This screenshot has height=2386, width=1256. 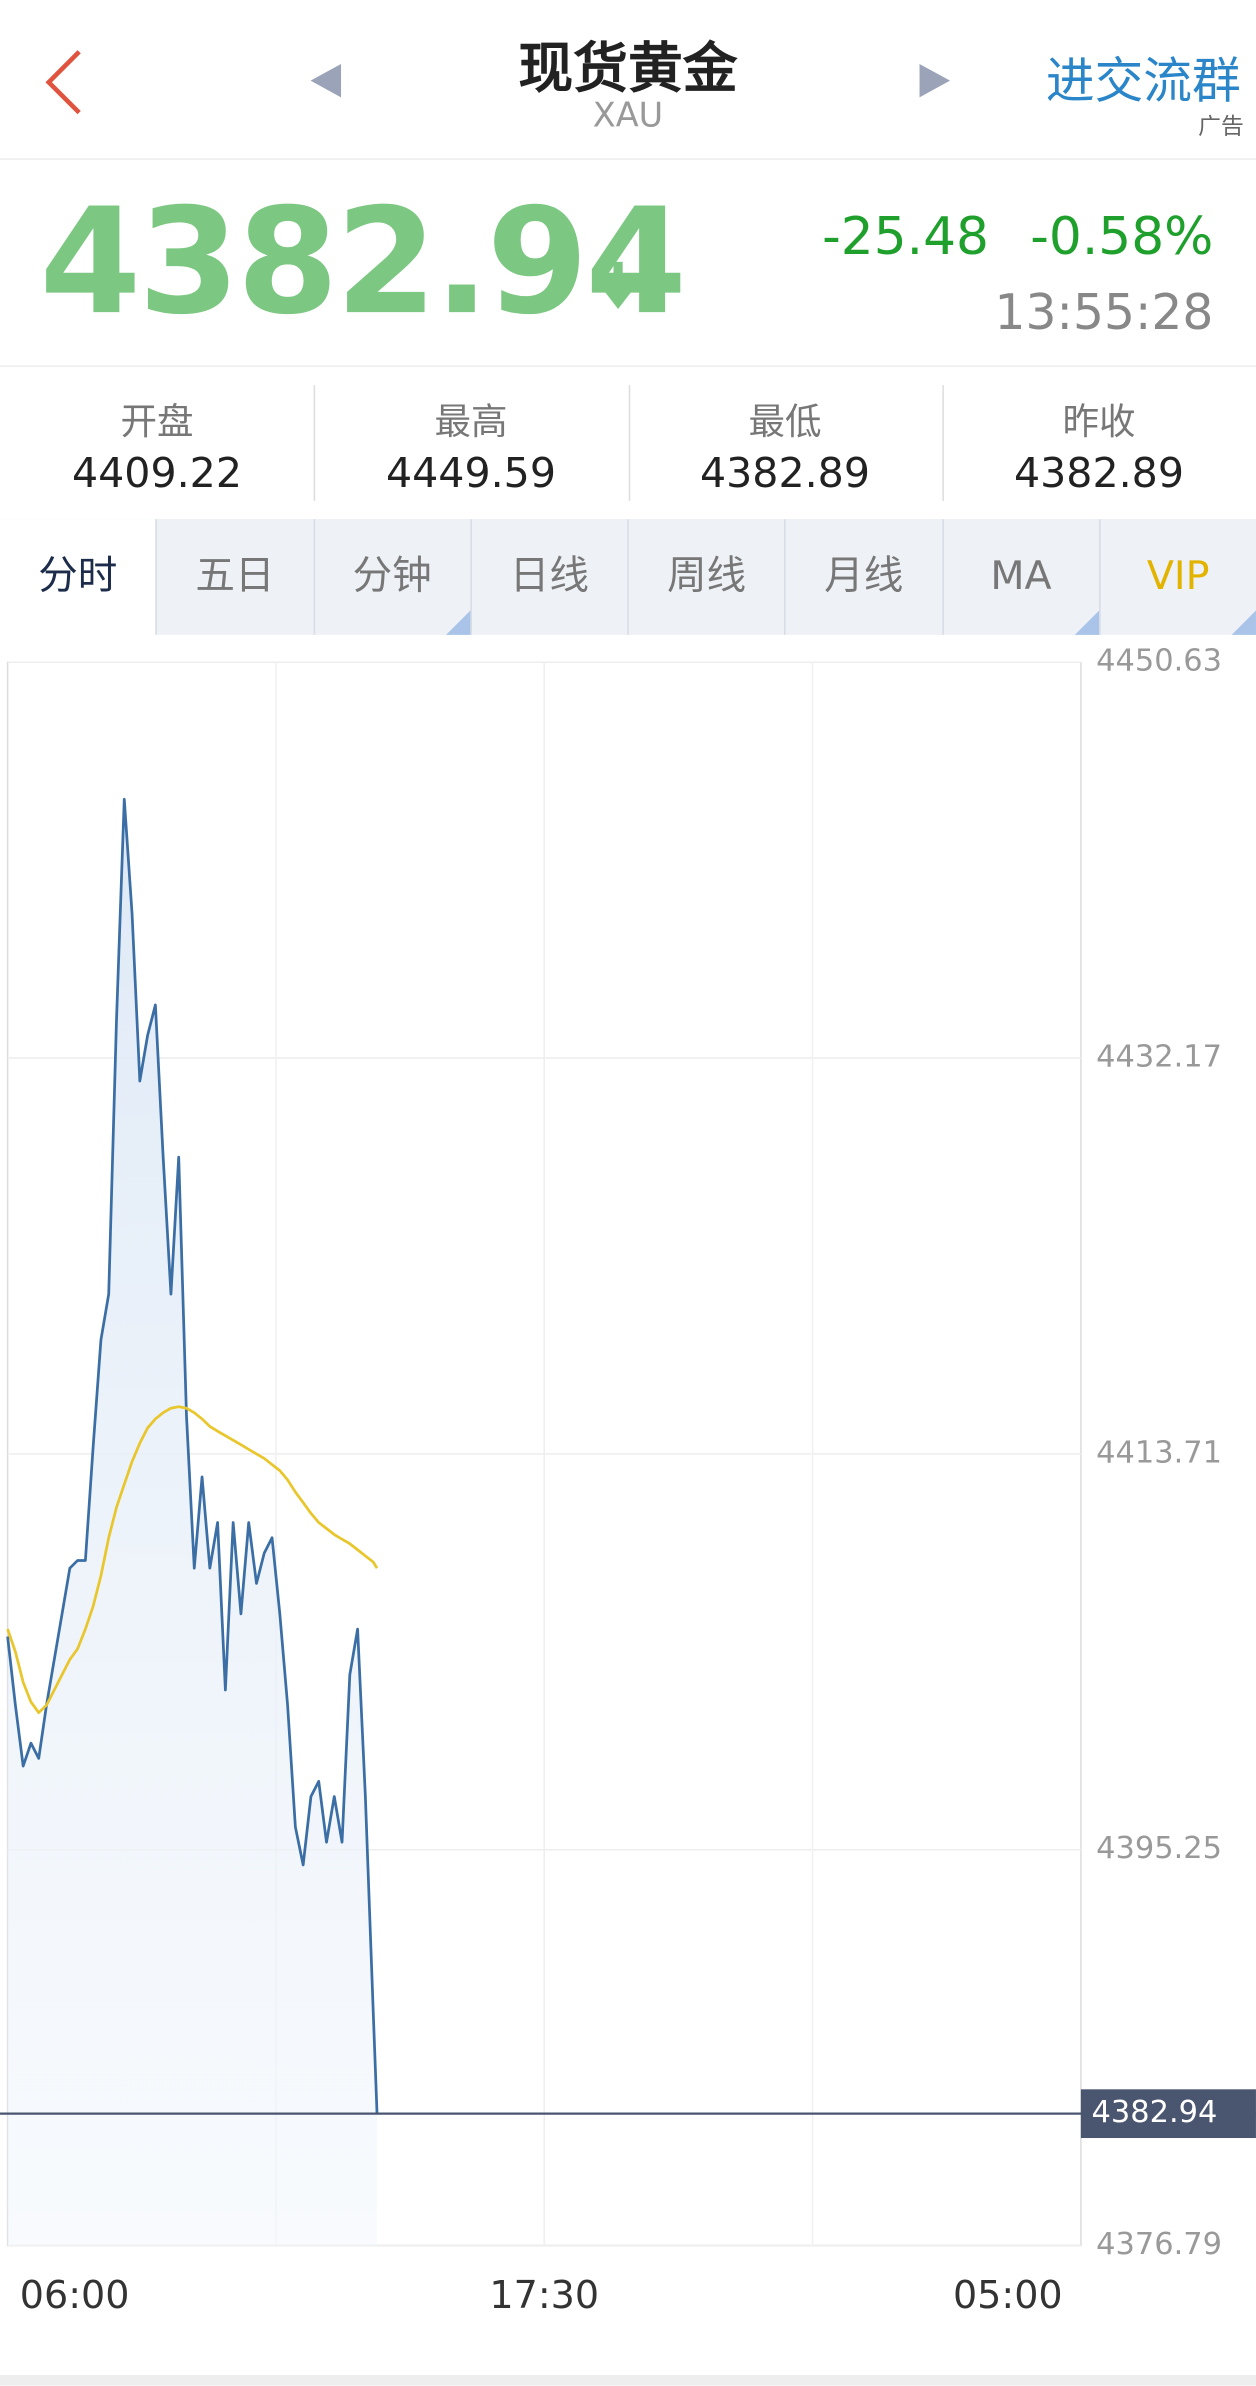 I want to click on tab: 月线, so click(x=862, y=577).